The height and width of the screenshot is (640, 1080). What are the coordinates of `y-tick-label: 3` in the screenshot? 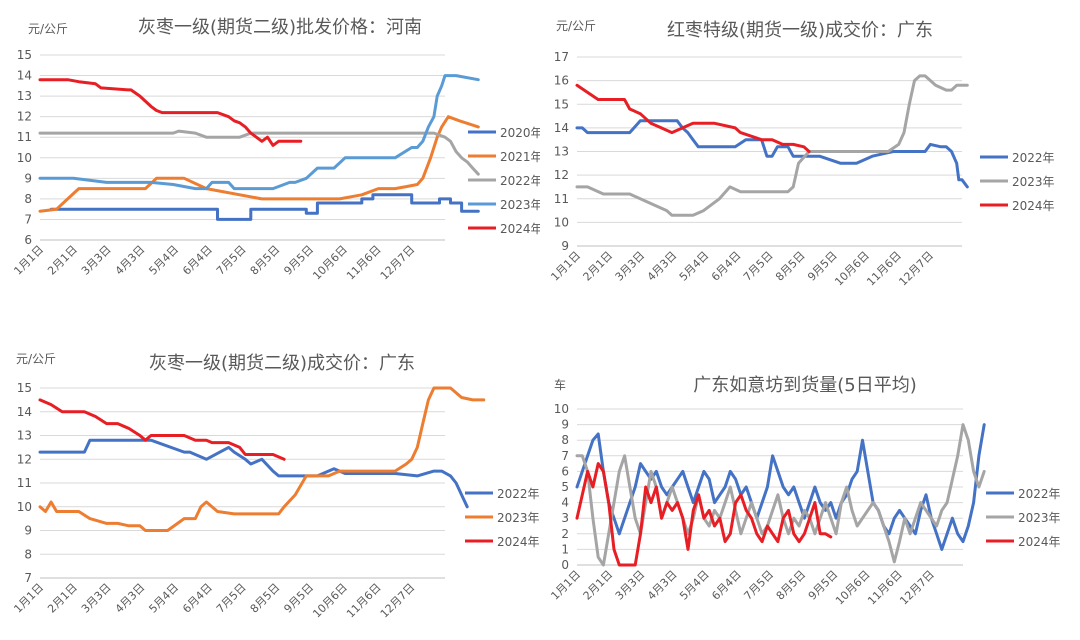 It's located at (565, 518).